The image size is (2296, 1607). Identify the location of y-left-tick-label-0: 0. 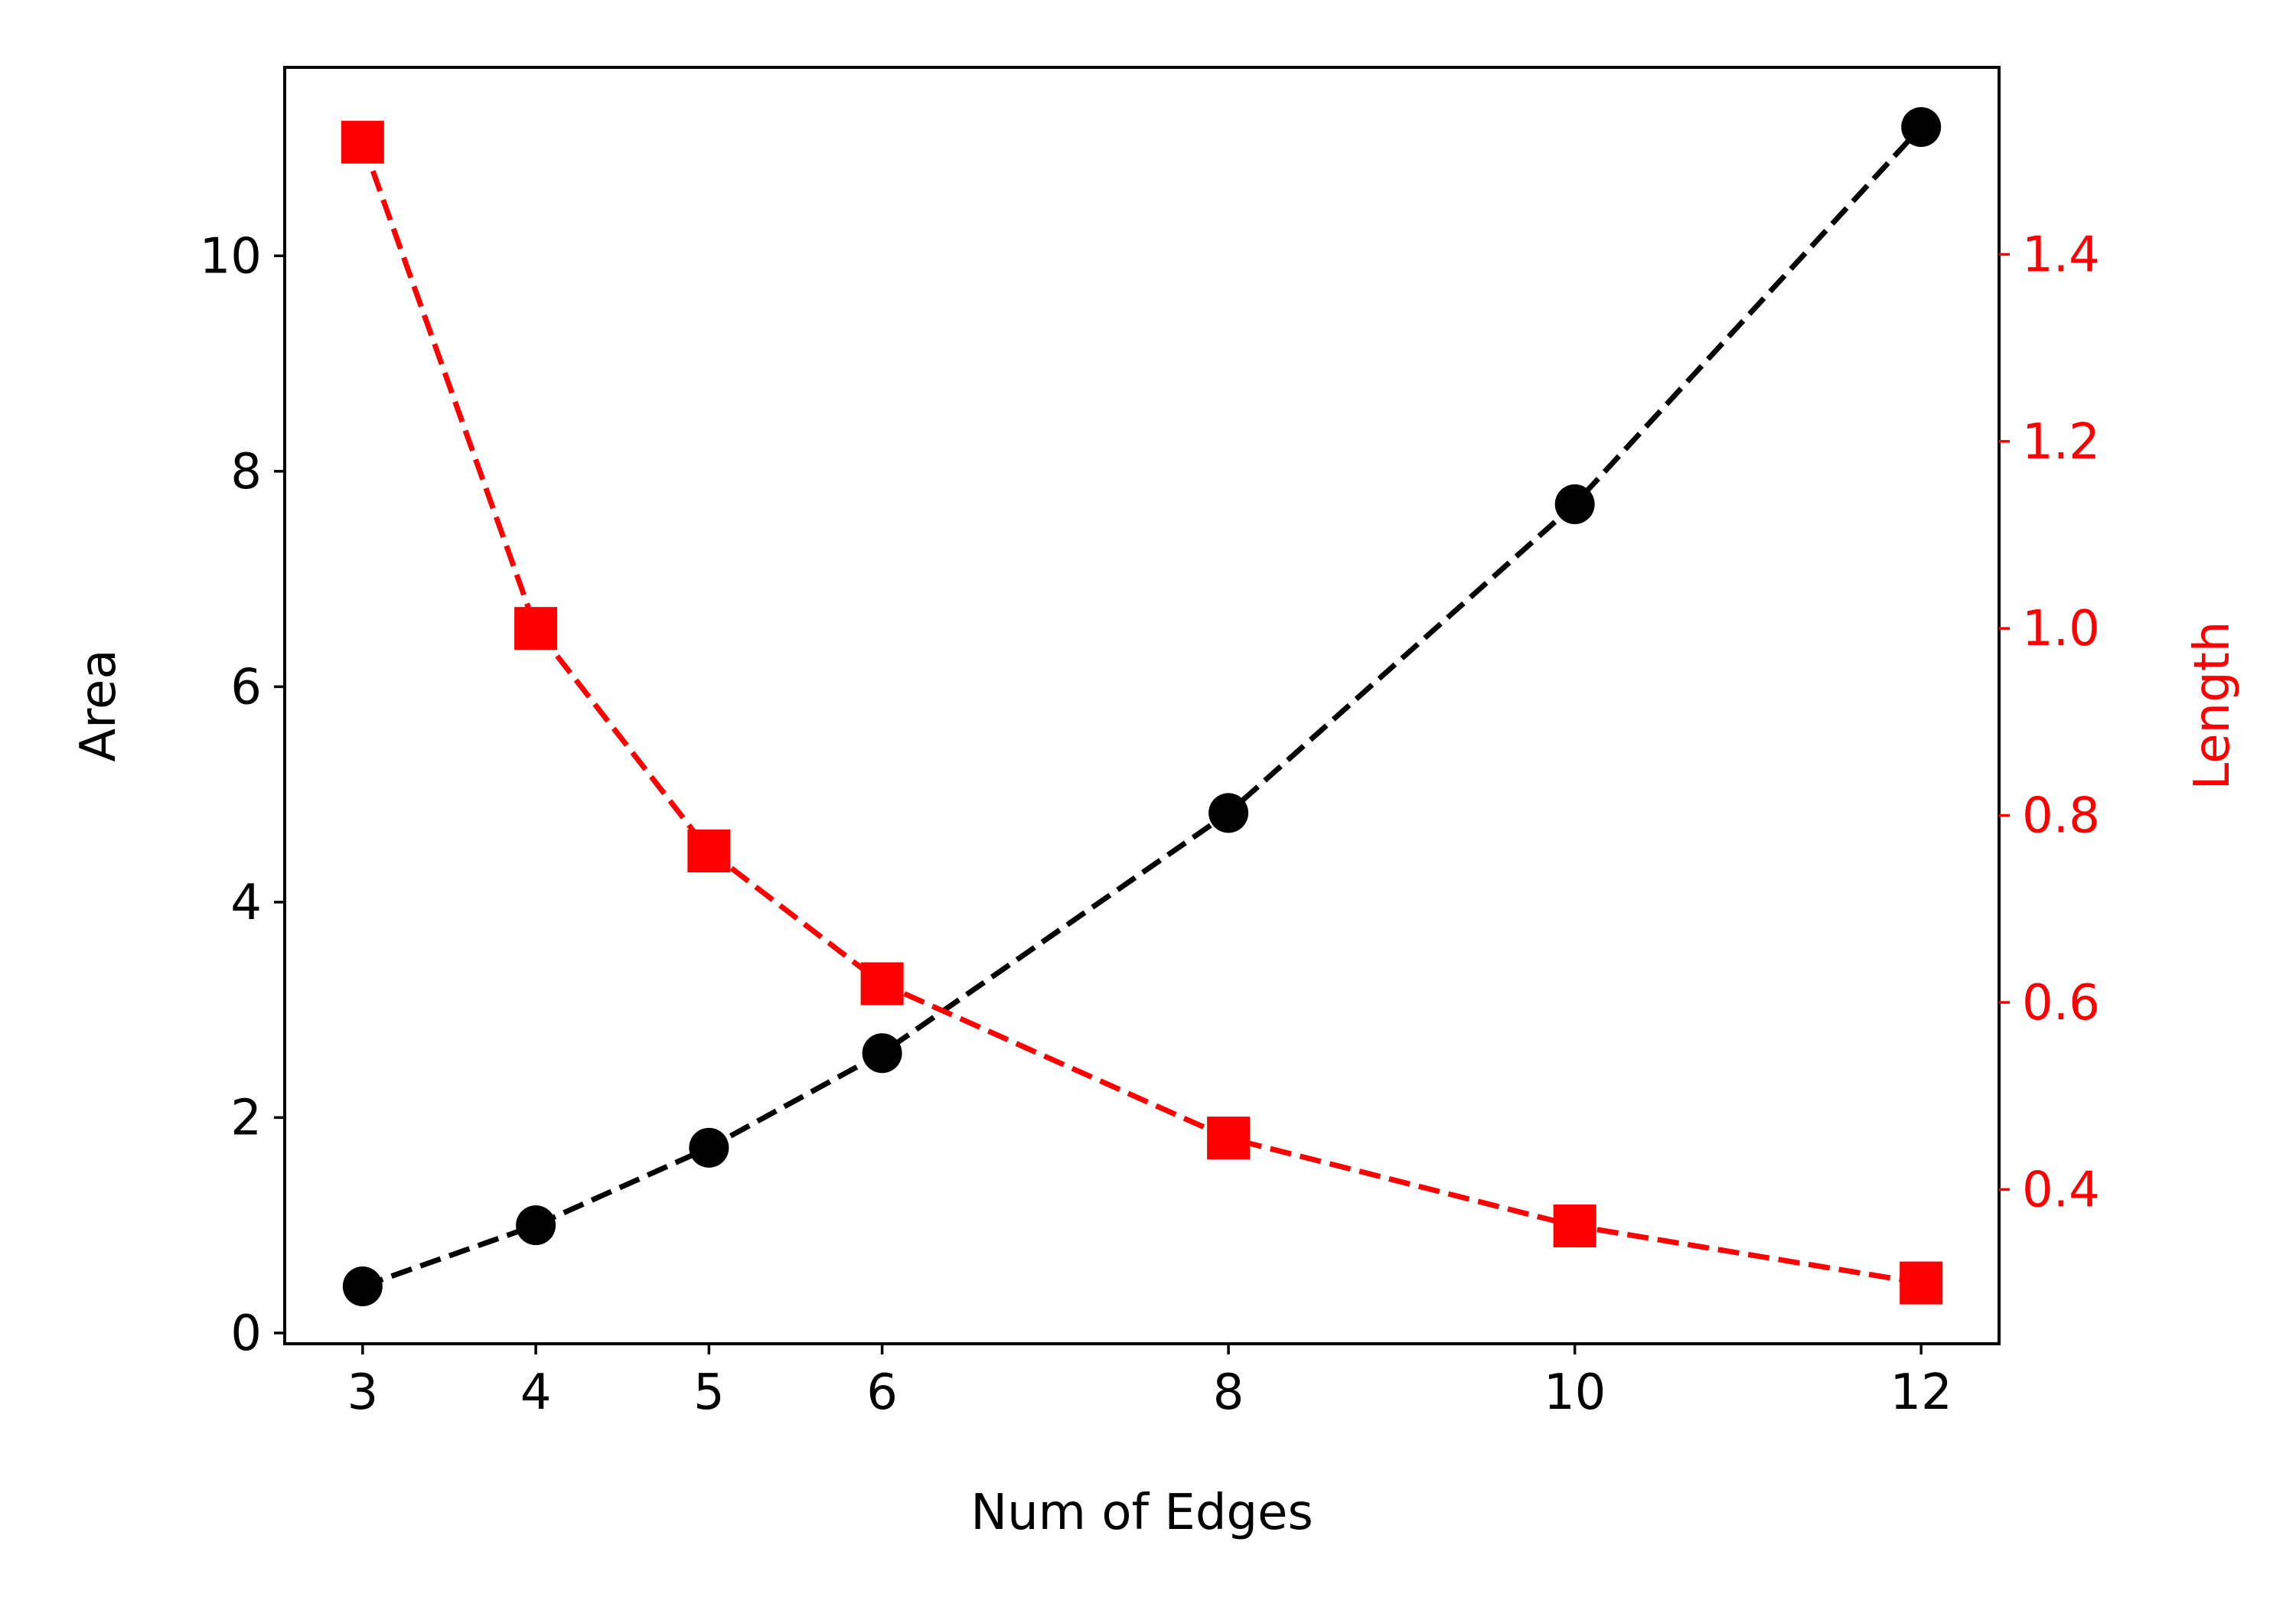
(246, 1333).